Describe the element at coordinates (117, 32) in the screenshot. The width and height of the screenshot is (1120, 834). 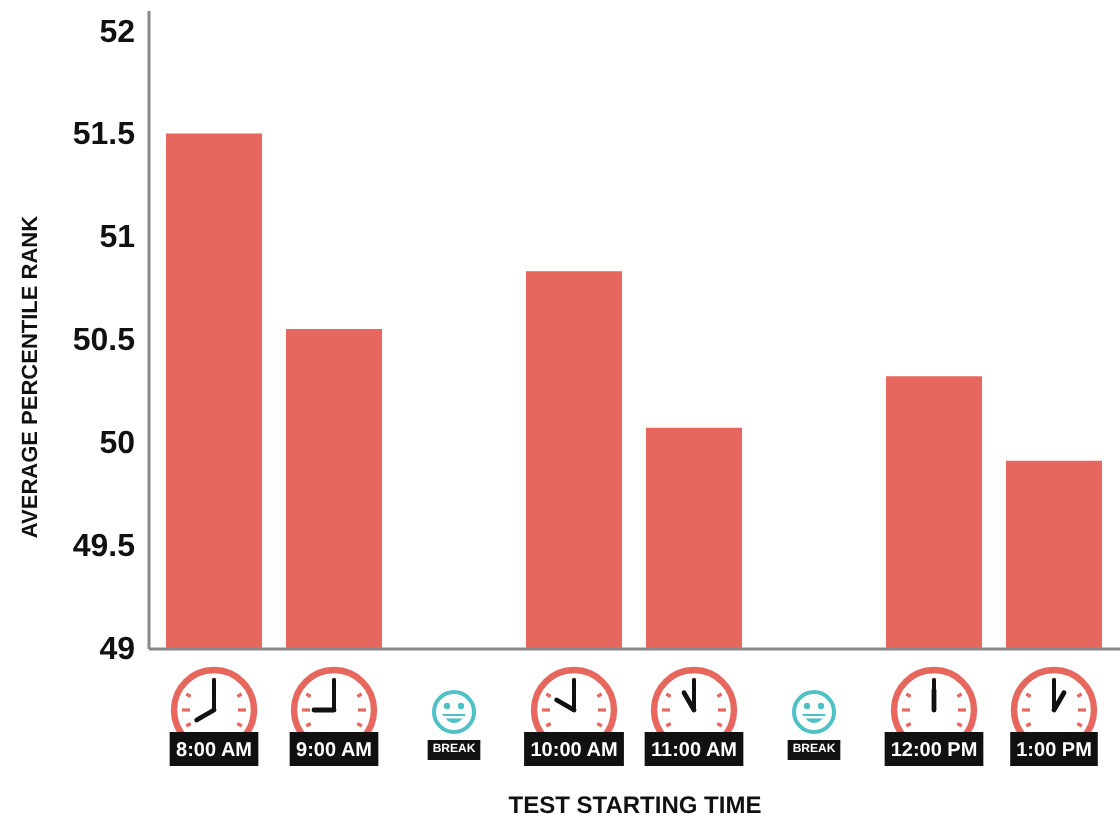
I see `y-tick-label: 52` at that location.